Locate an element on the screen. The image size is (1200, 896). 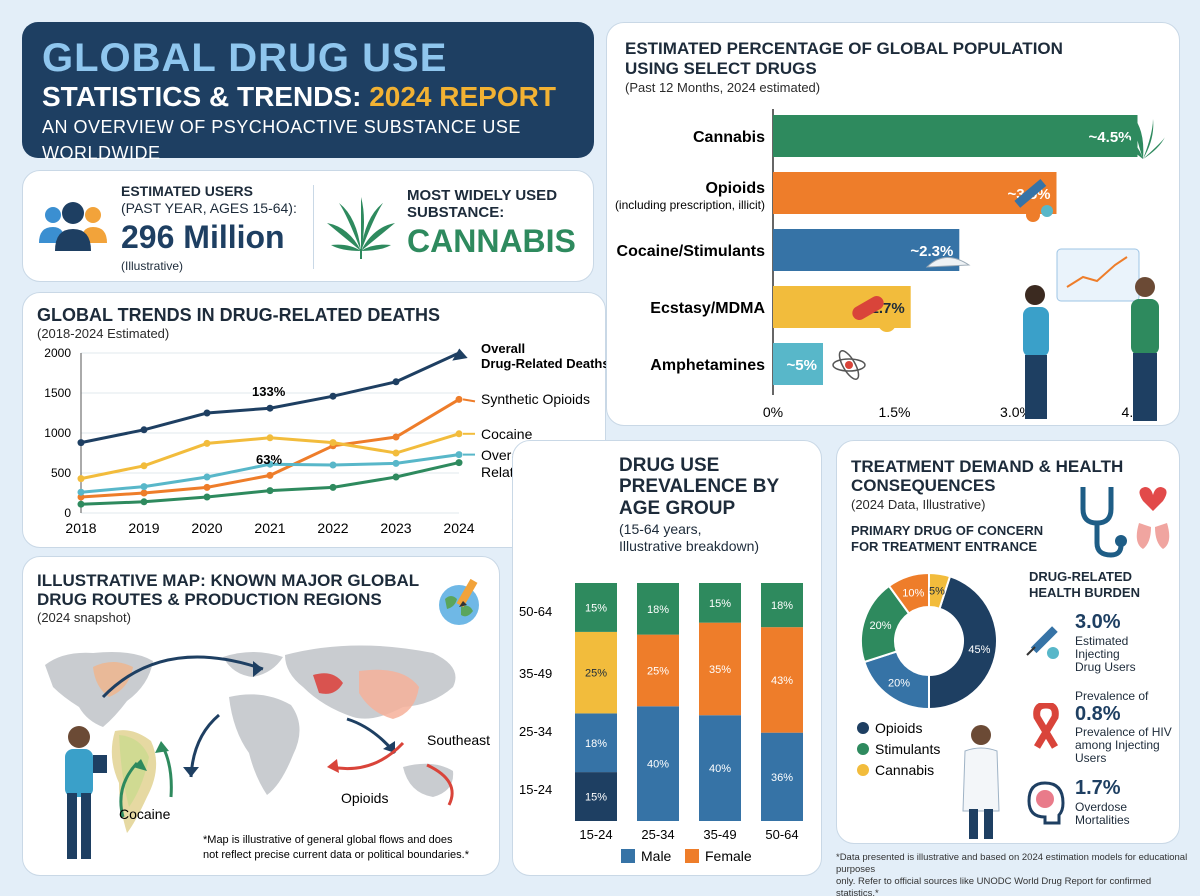
stethoscope-icon is located at coordinates (1125, 522).